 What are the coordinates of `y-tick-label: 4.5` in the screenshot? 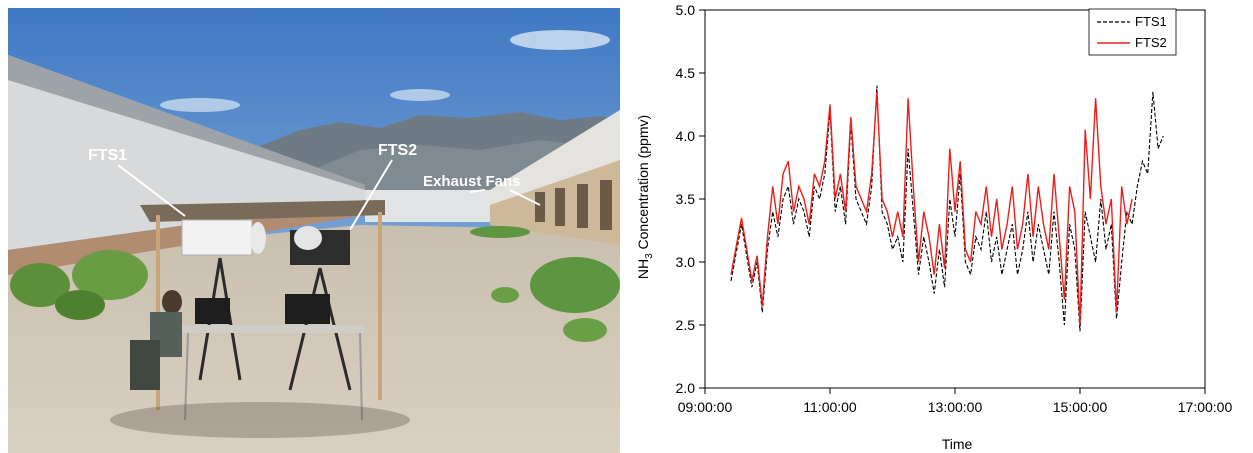 It's located at (686, 73).